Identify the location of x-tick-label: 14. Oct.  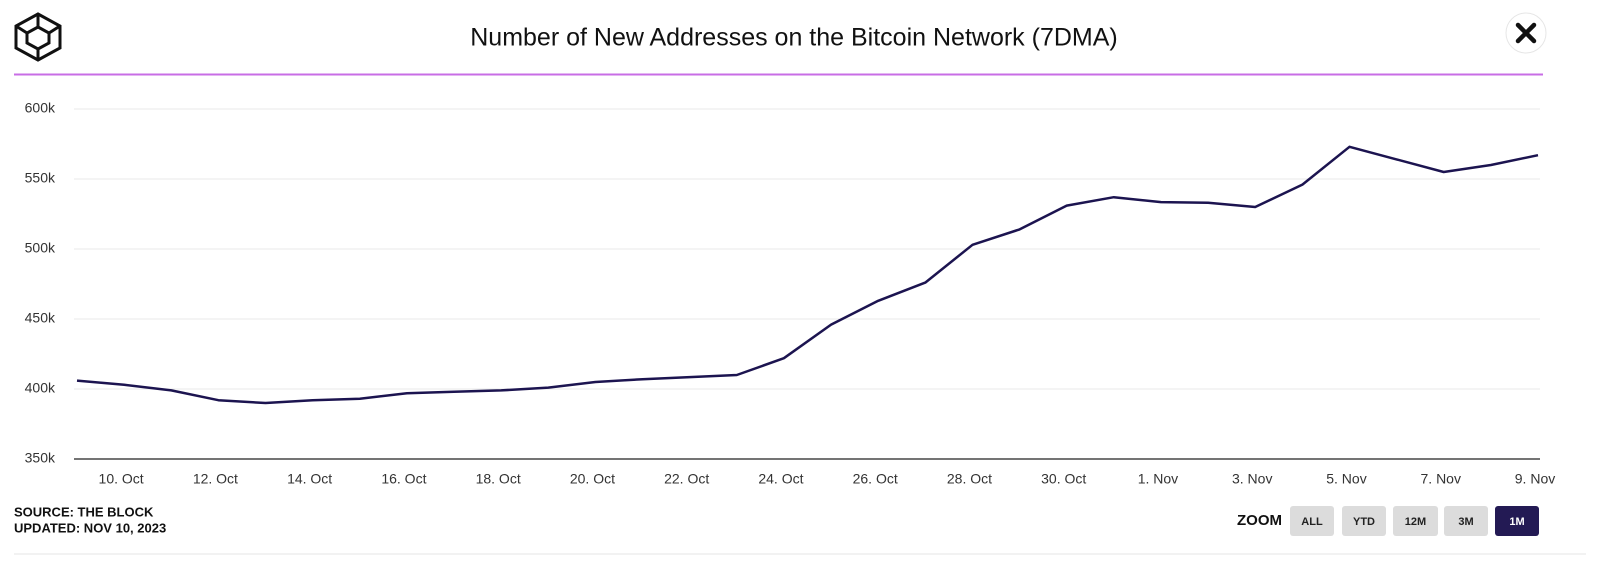
(309, 479).